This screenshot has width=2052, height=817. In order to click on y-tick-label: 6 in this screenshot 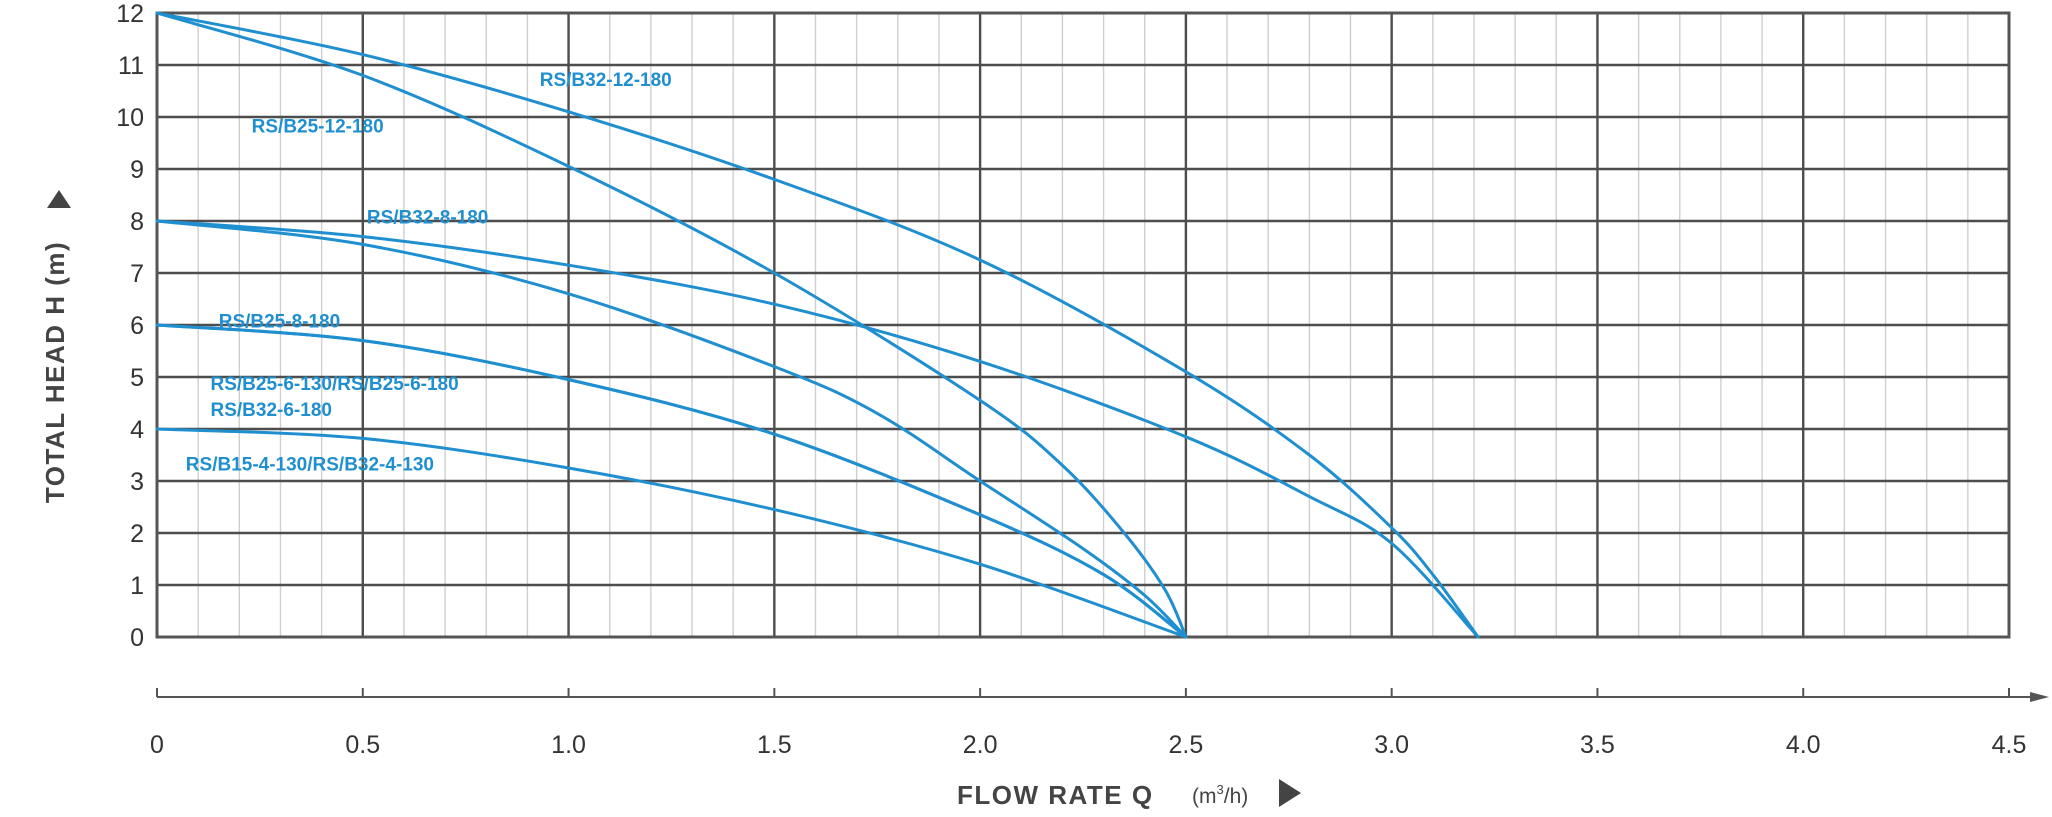, I will do `click(137, 326)`.